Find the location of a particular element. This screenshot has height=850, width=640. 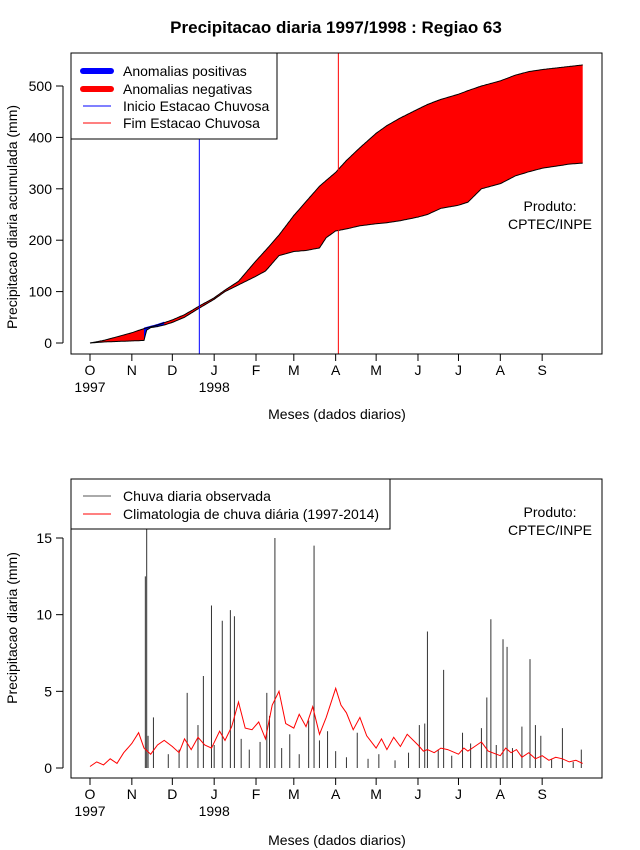

y-tick-label-100: 100 is located at coordinates (41, 292).